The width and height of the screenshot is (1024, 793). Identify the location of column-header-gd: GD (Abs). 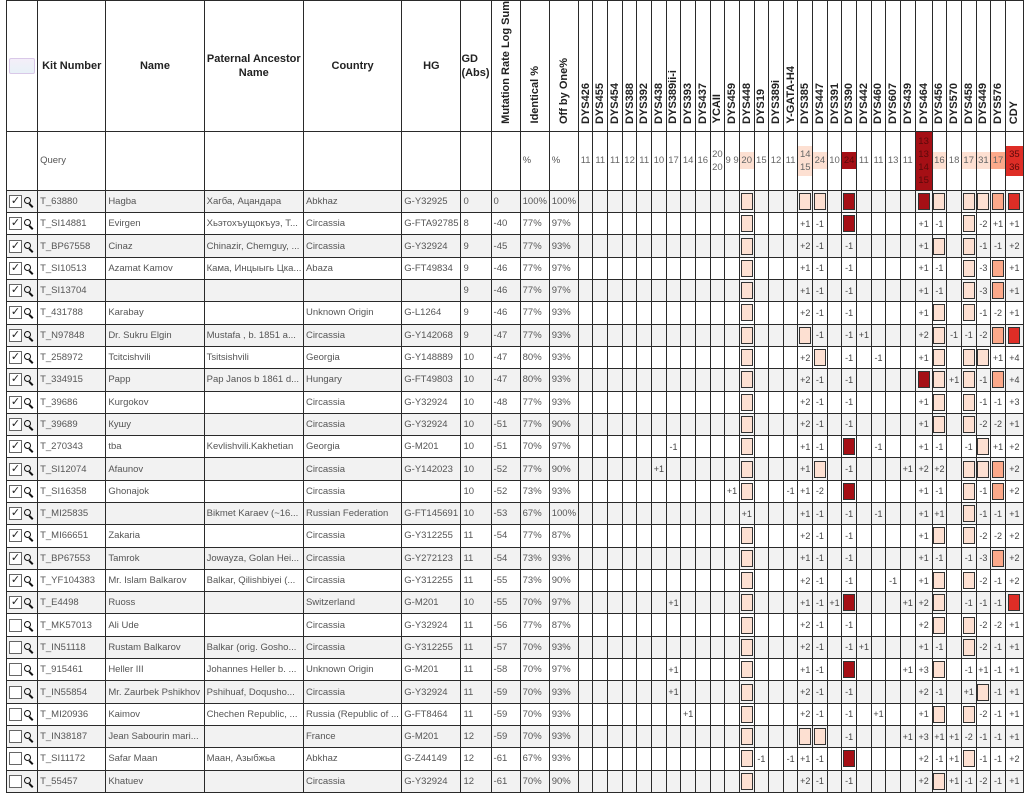
(476, 66).